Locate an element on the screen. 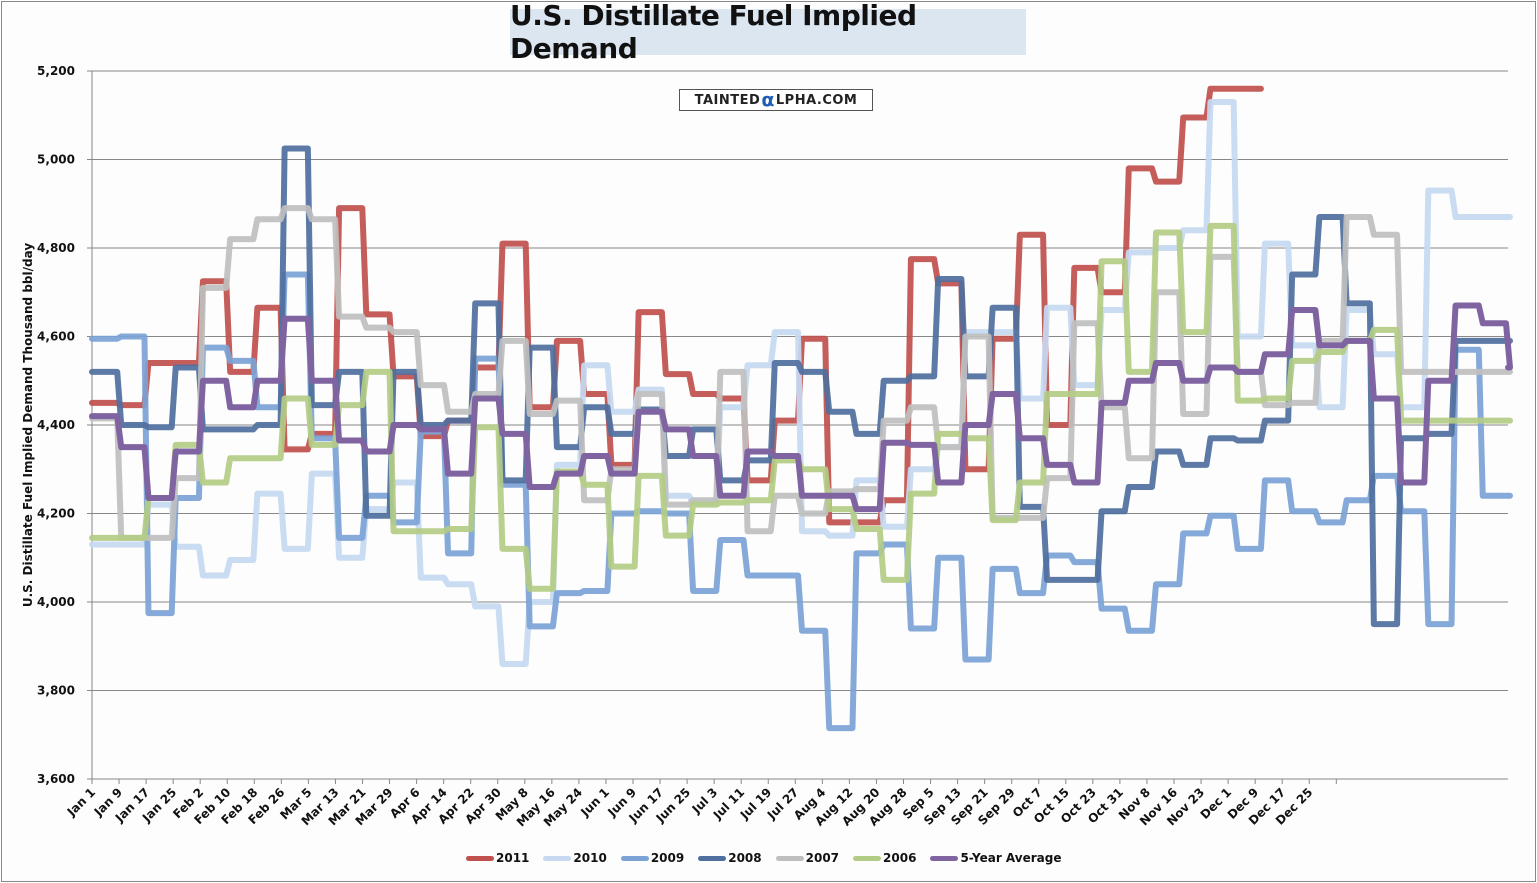 The height and width of the screenshot is (883, 1537). y-tick-label: 5,200 is located at coordinates (56, 71).